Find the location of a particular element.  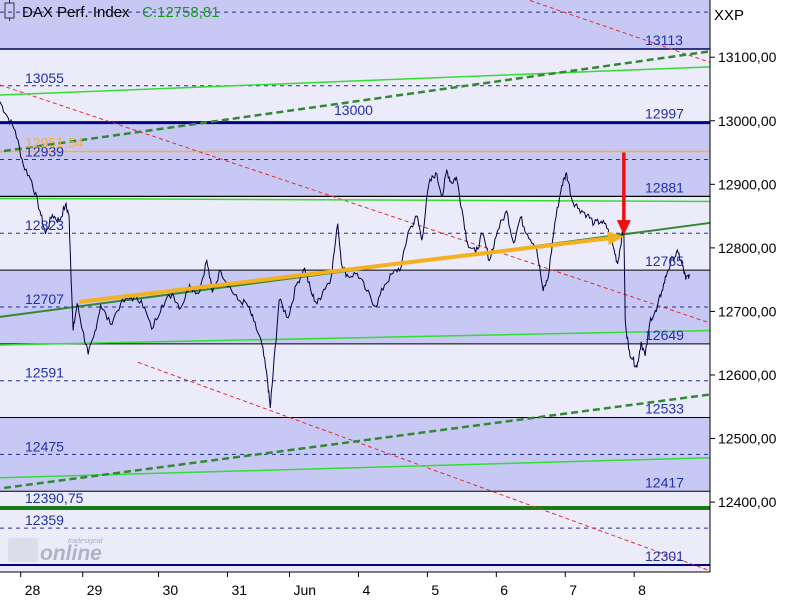

solid-level-label-0: 13113 is located at coordinates (664, 40).